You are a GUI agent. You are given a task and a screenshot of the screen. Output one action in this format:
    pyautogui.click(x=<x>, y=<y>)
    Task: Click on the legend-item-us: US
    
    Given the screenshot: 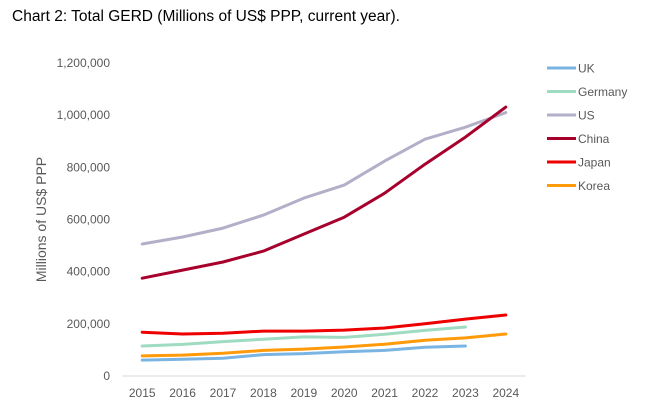 What is the action you would take?
    pyautogui.click(x=571, y=116)
    